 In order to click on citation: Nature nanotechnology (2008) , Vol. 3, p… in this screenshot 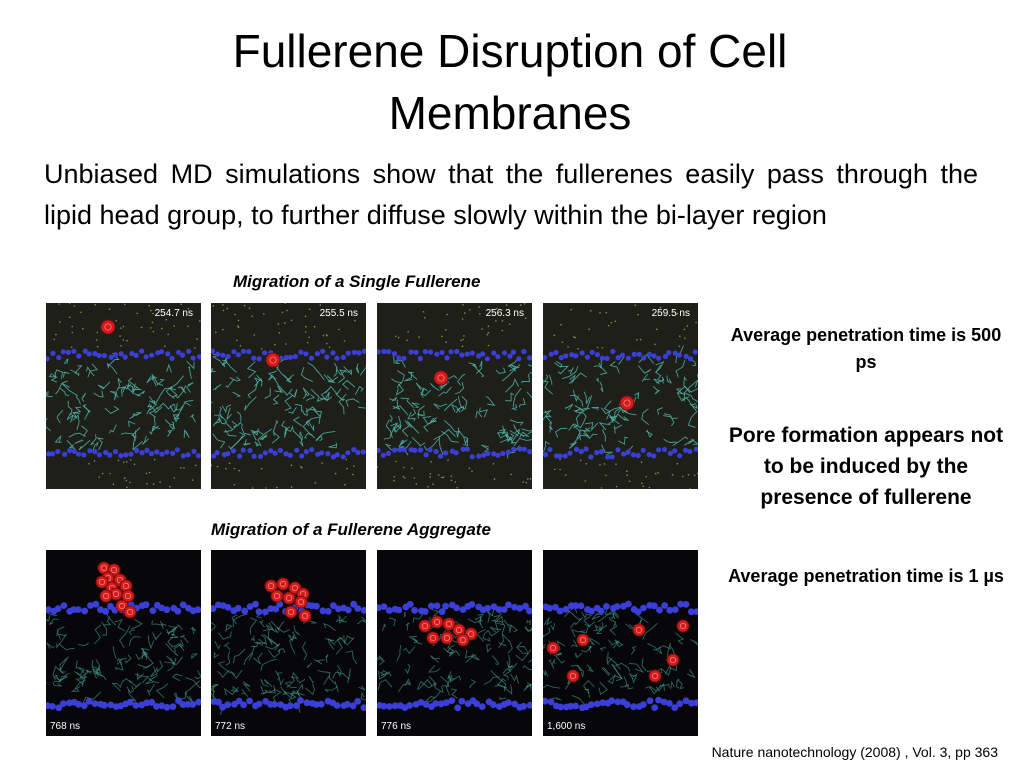, I will do `click(854, 752)`.